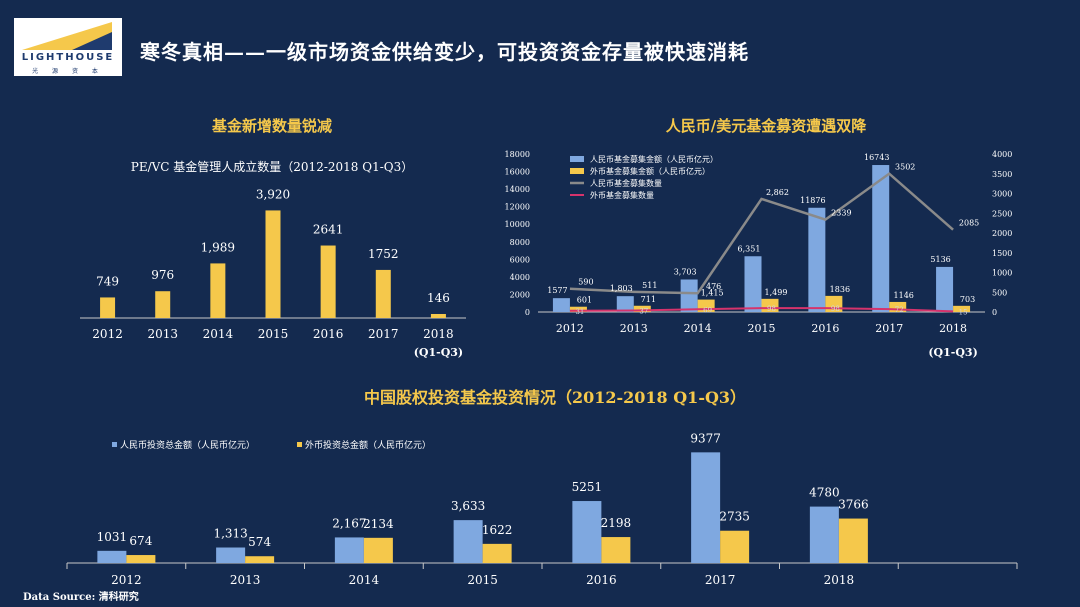 This screenshot has height=607, width=1080. Describe the element at coordinates (840, 289) in the screenshot. I see `chart2-data-label-fx: 1836` at that location.